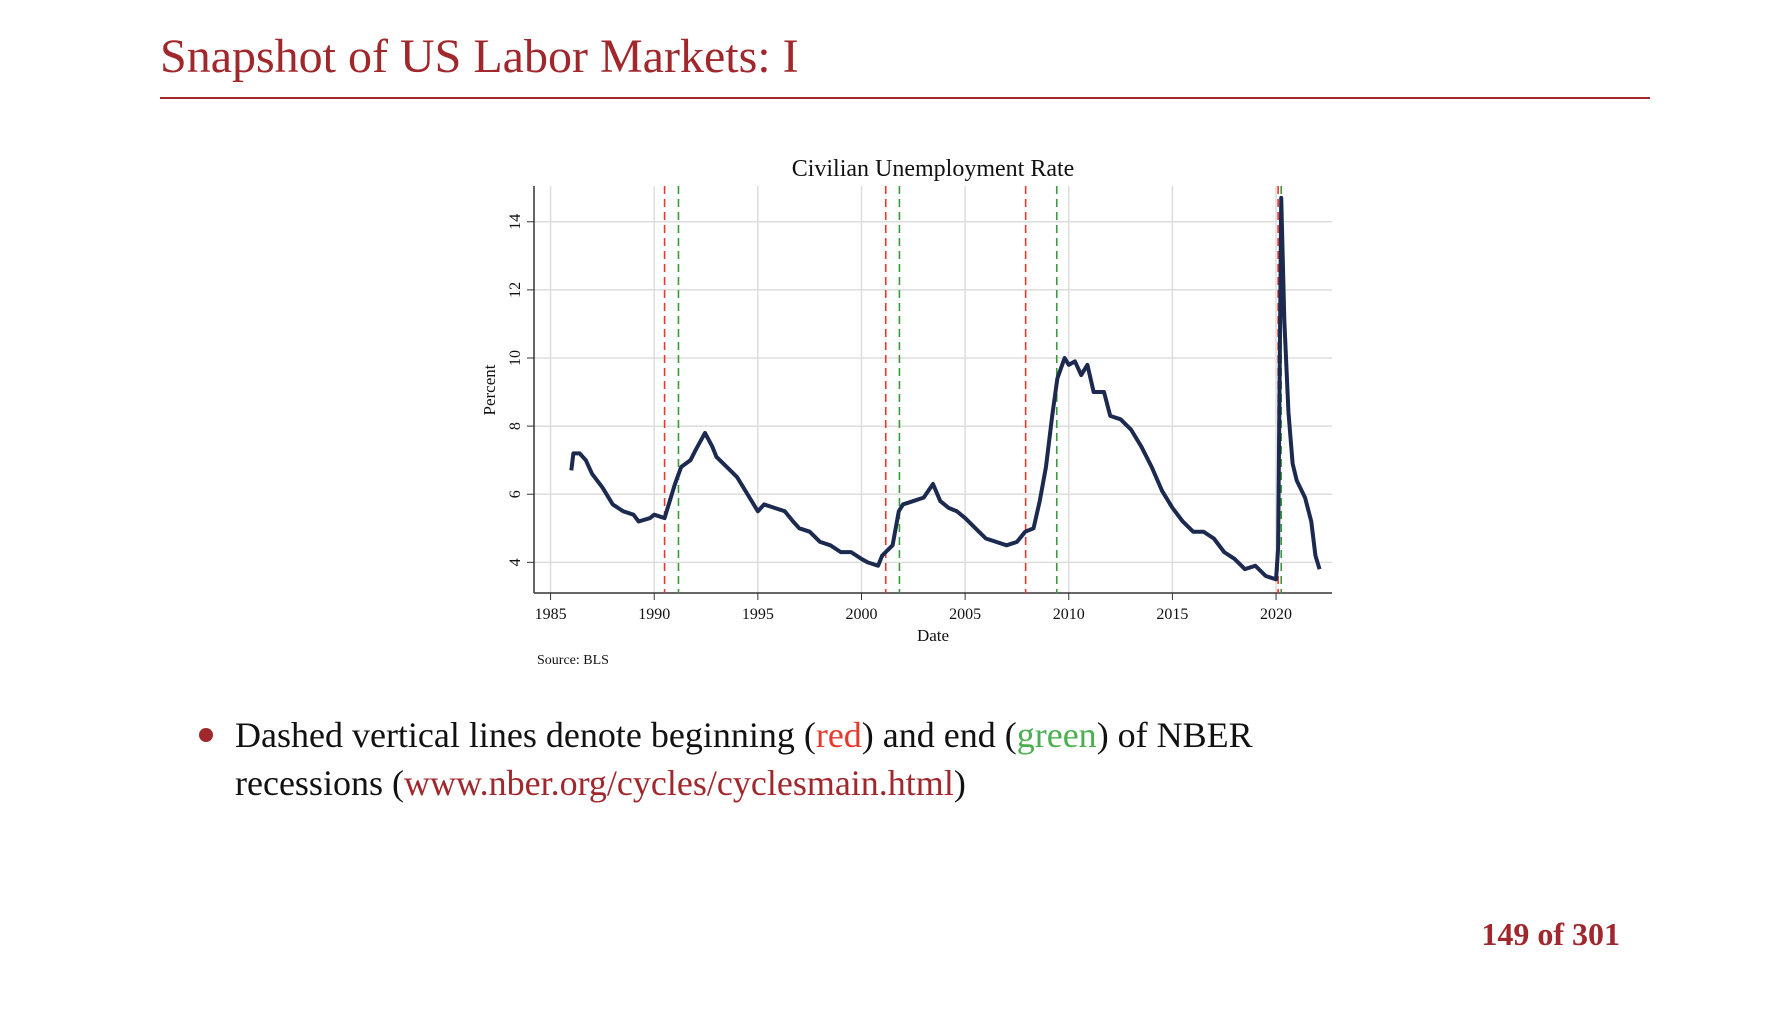 This screenshot has width=1766, height=1015. Describe the element at coordinates (654, 614) in the screenshot. I see `x-tick-label: 1990` at that location.